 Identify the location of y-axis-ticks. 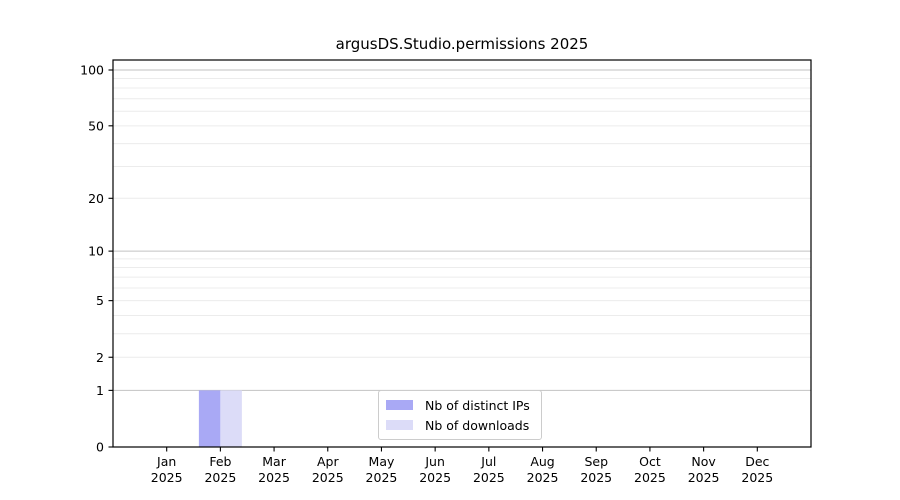
(110, 258).